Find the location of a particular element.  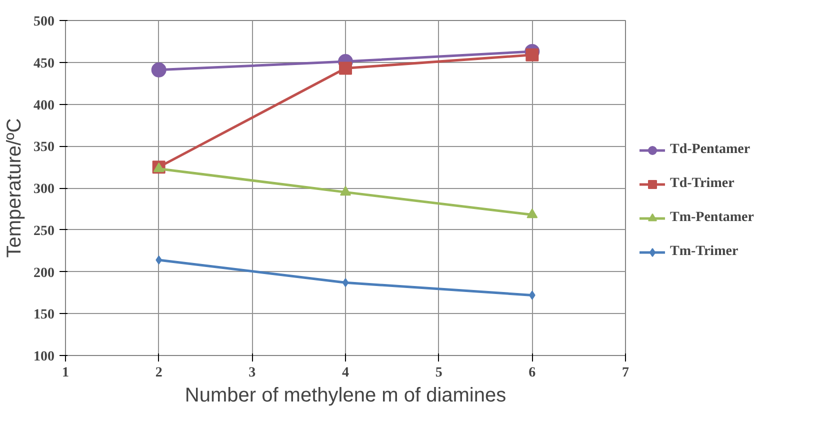

legend-label: Td-Pentamer is located at coordinates (710, 150).